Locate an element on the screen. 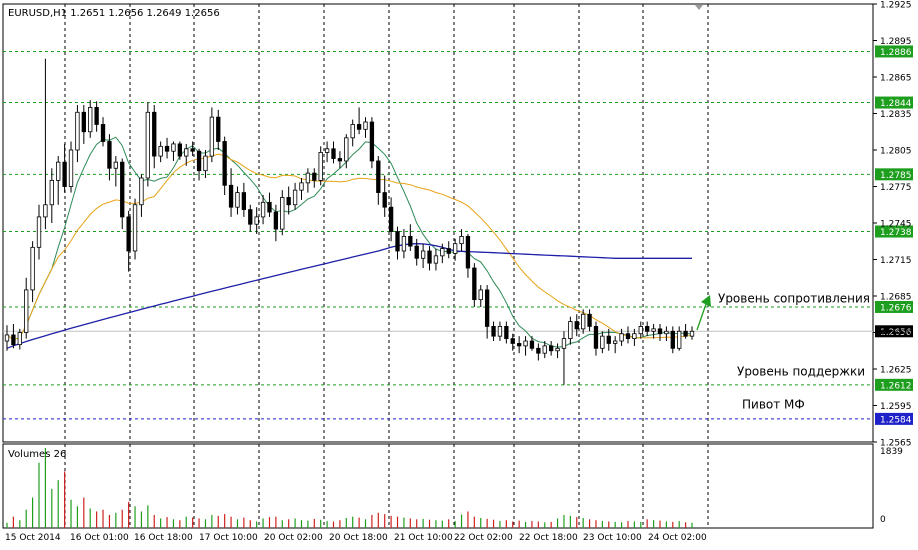  time-tick-label: 23 Oct 10:00 is located at coordinates (612, 538).